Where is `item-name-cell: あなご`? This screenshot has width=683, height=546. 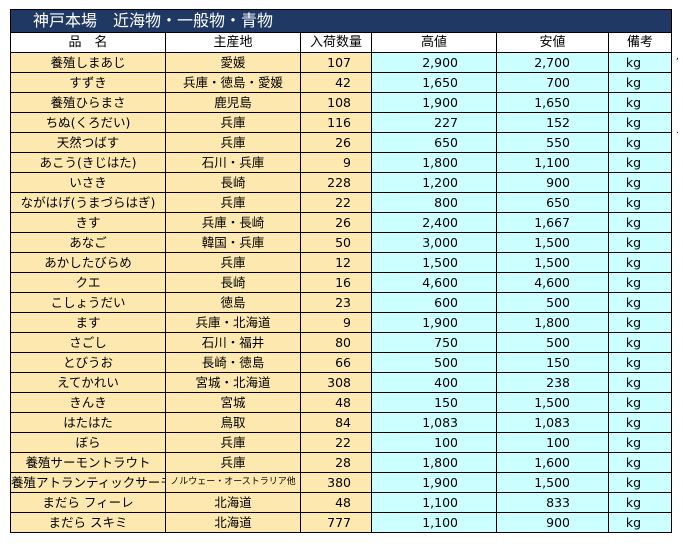 item-name-cell: あなご is located at coordinates (88, 242).